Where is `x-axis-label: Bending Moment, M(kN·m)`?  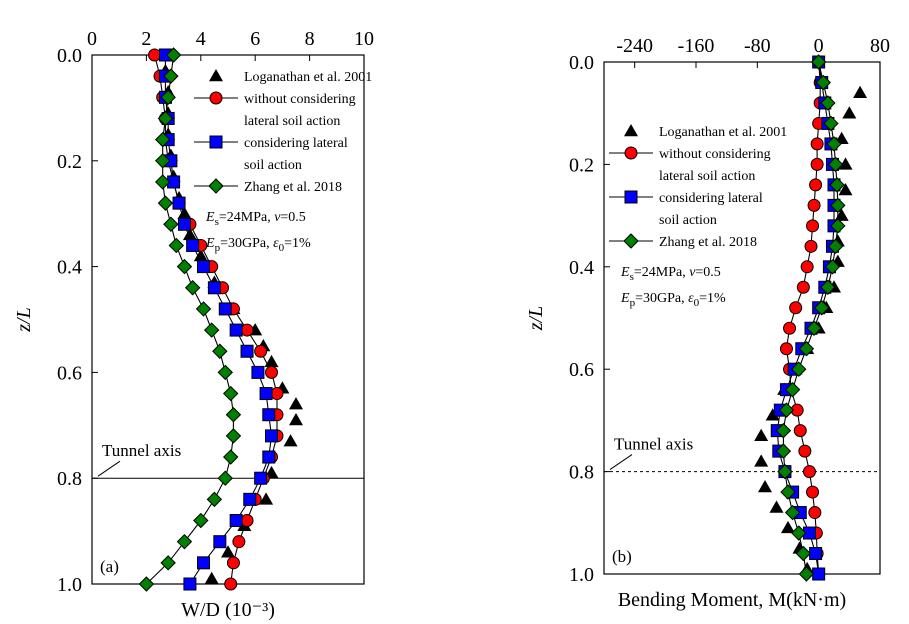
x-axis-label: Bending Moment, M(kN·m) is located at coordinates (732, 600).